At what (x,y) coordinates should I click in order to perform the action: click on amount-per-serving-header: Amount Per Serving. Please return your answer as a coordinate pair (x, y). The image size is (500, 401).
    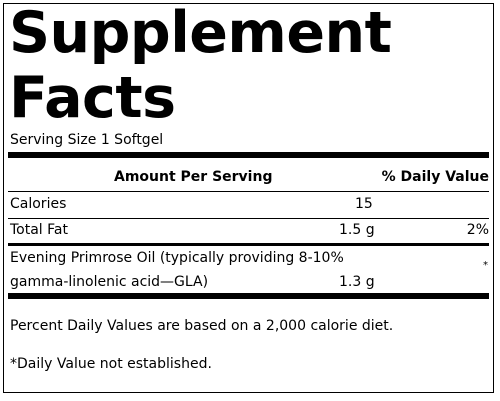
    Looking at the image, I should click on (193, 177).